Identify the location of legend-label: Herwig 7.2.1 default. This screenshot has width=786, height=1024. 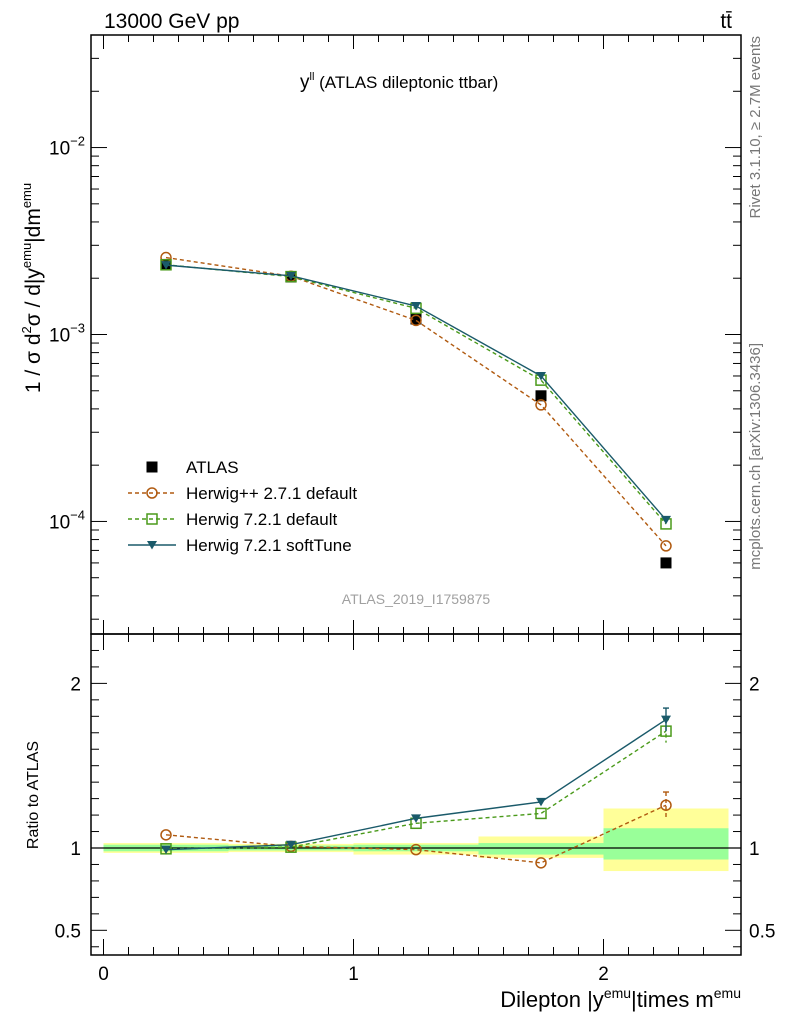
(261, 519).